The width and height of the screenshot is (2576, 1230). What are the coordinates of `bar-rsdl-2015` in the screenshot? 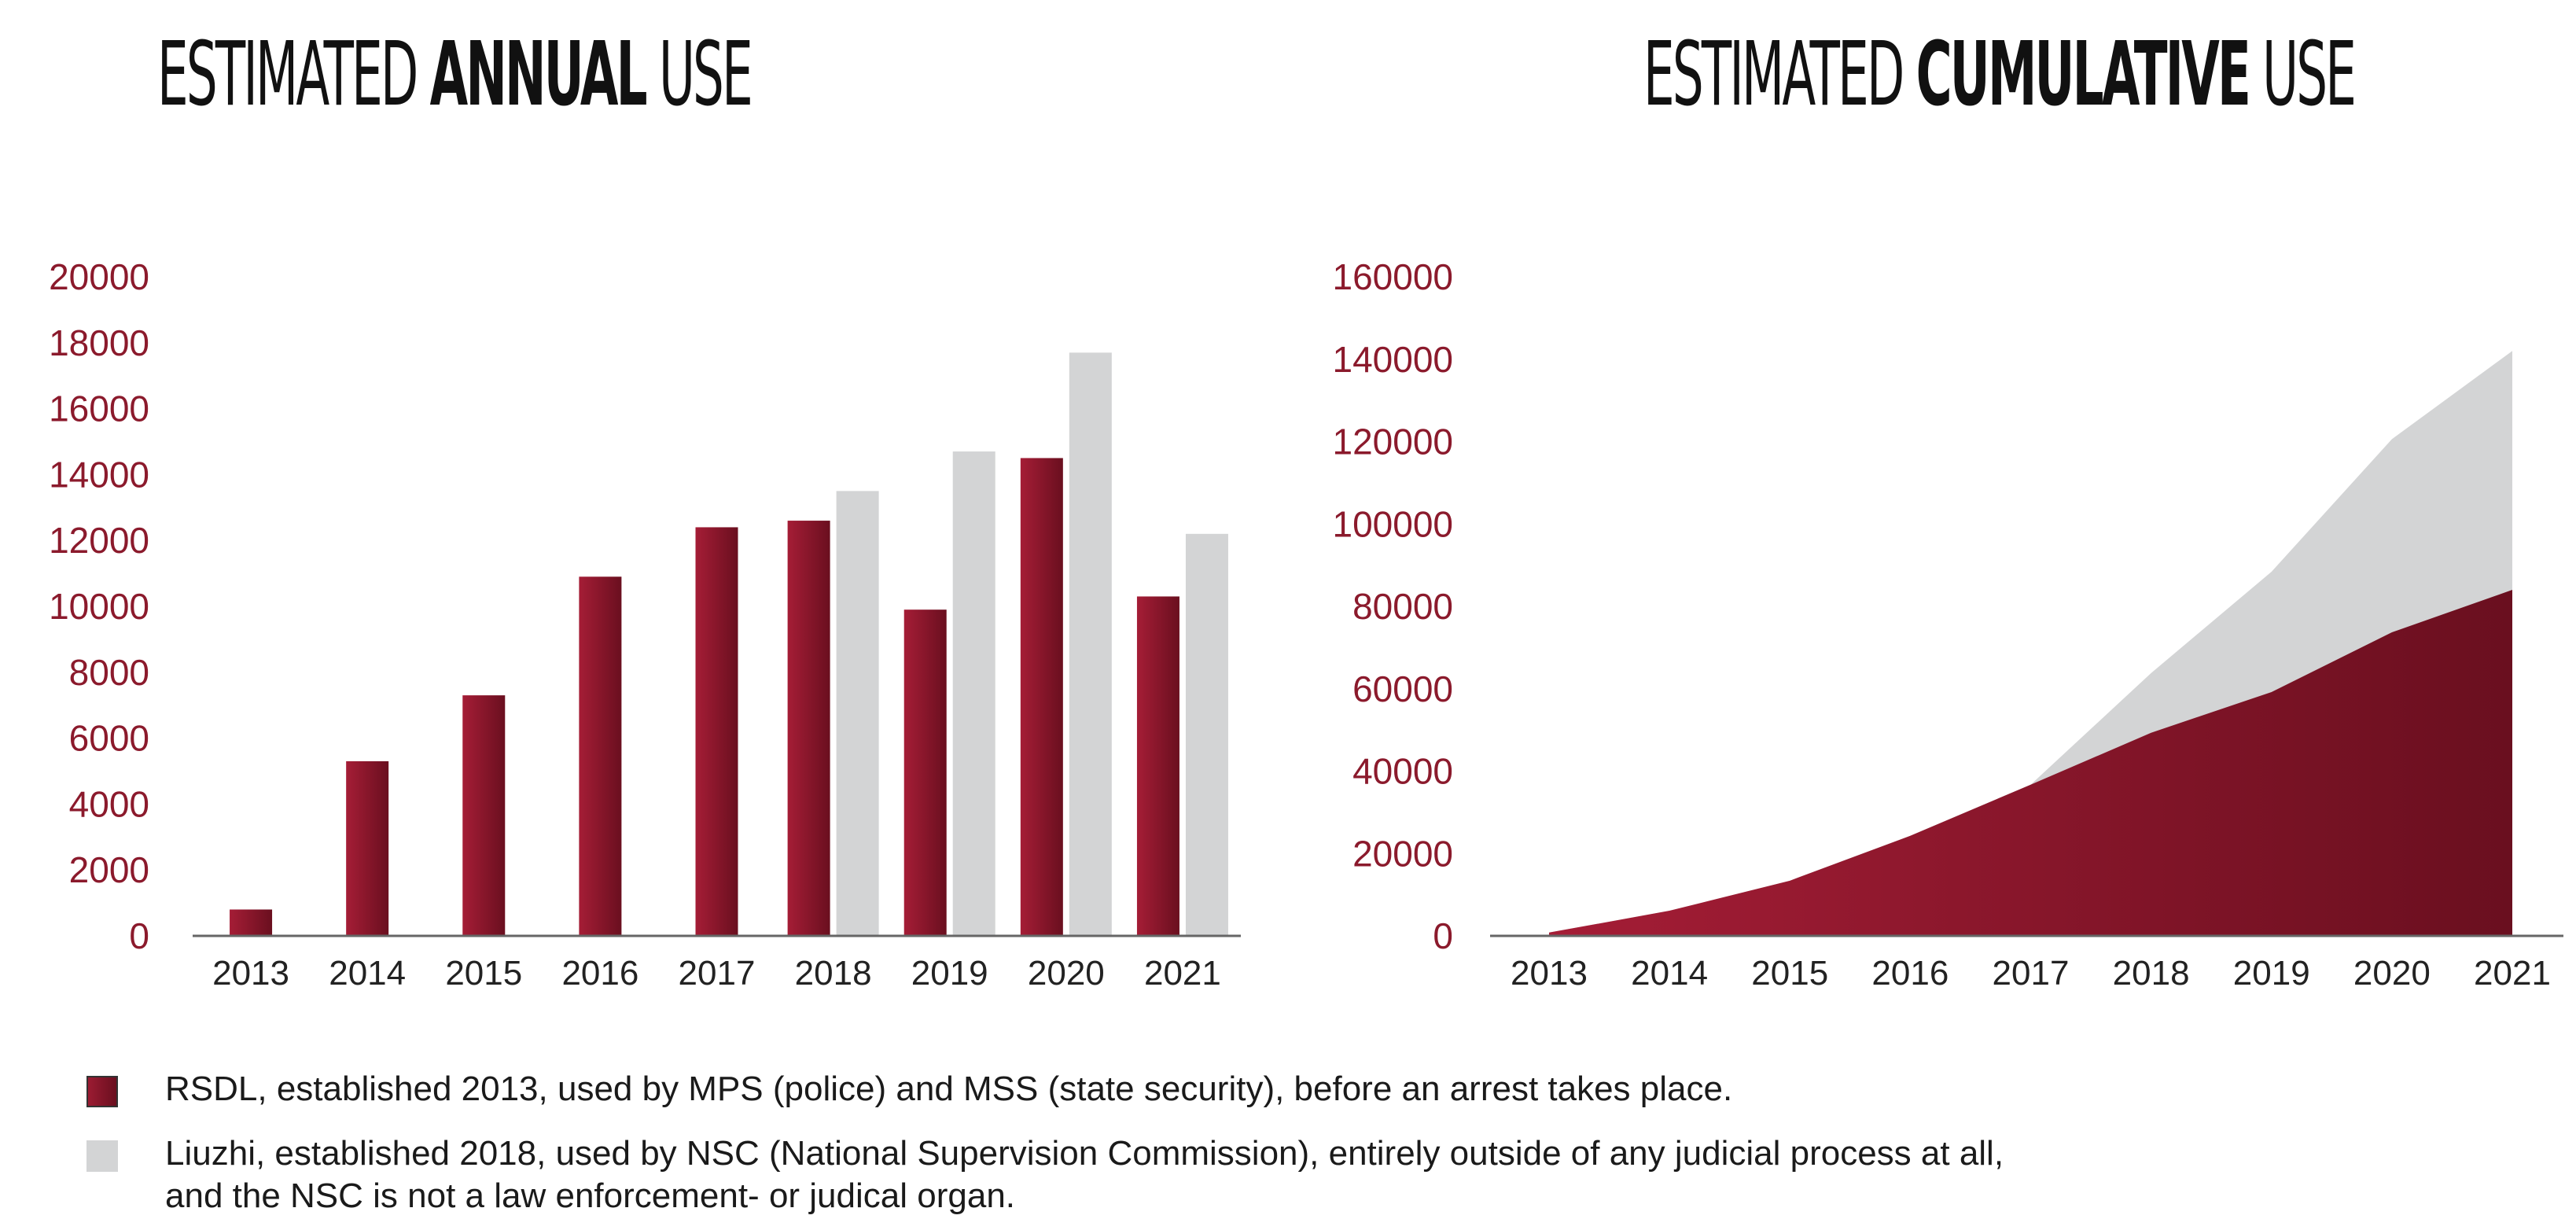 It's located at (484, 816).